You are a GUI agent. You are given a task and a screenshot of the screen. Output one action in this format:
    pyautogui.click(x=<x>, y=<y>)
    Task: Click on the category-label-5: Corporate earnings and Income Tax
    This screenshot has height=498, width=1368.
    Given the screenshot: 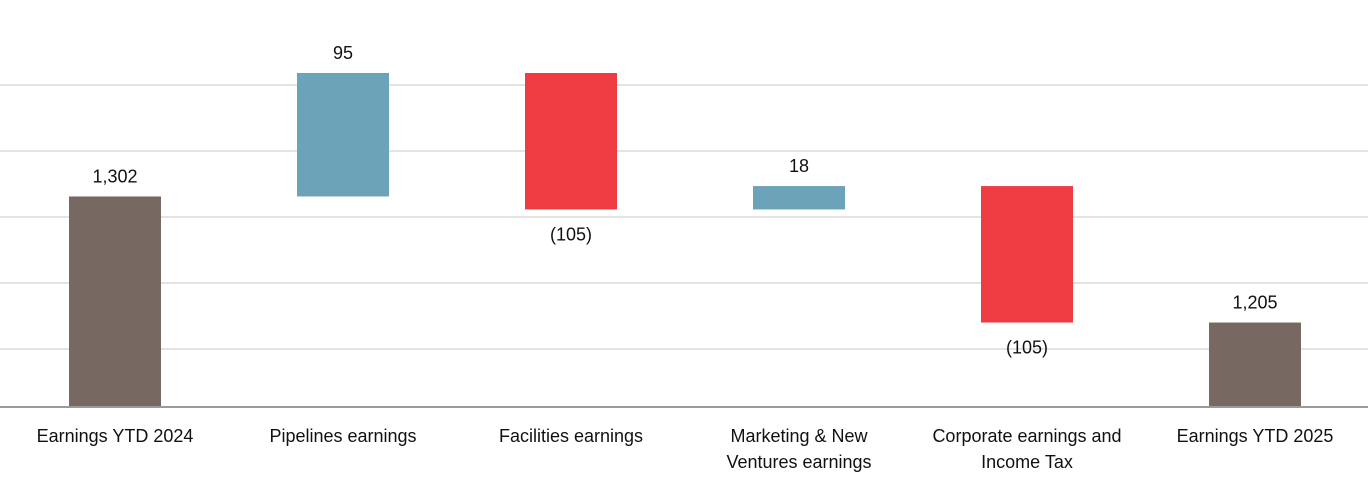 What is the action you would take?
    pyautogui.click(x=1026, y=449)
    